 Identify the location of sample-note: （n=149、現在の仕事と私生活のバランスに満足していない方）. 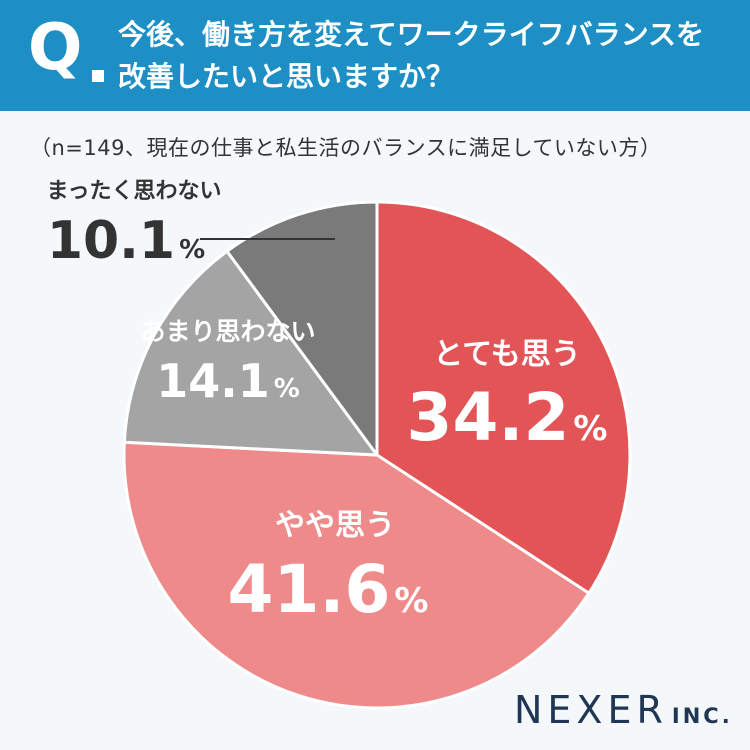
(346, 148).